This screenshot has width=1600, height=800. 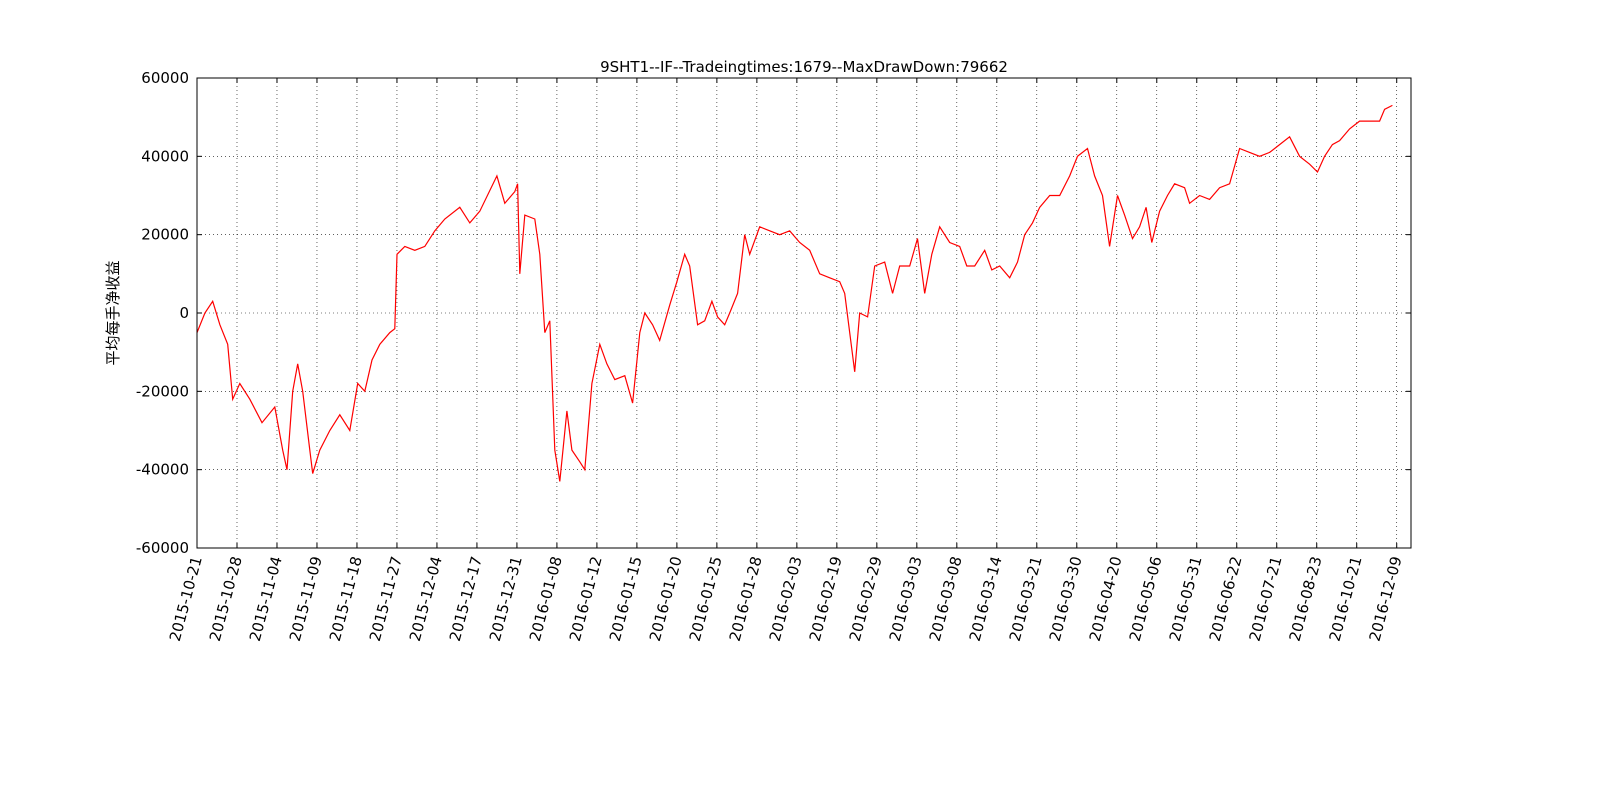 What do you see at coordinates (586, 598) in the screenshot?
I see `x-tick-label: 2016-01-12` at bounding box center [586, 598].